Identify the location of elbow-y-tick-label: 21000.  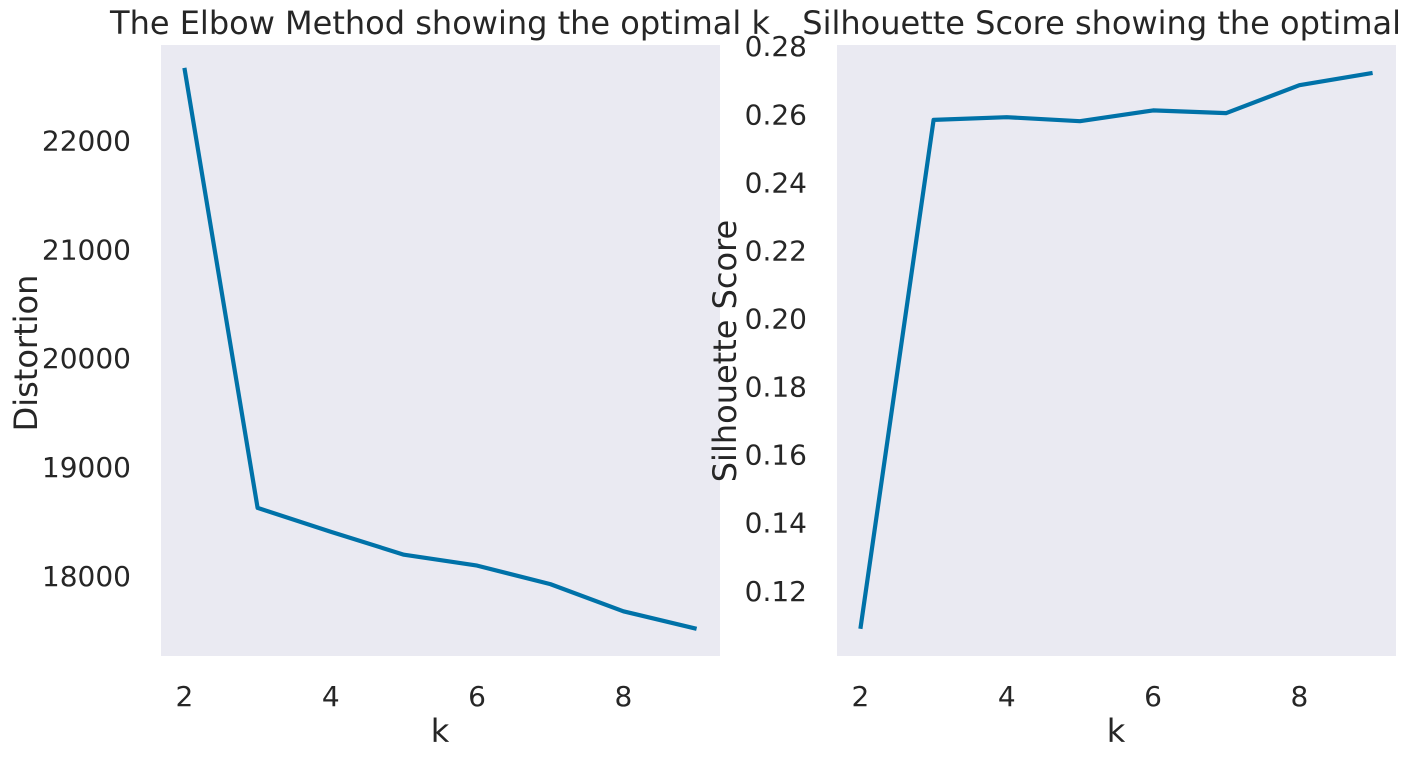
(86, 249).